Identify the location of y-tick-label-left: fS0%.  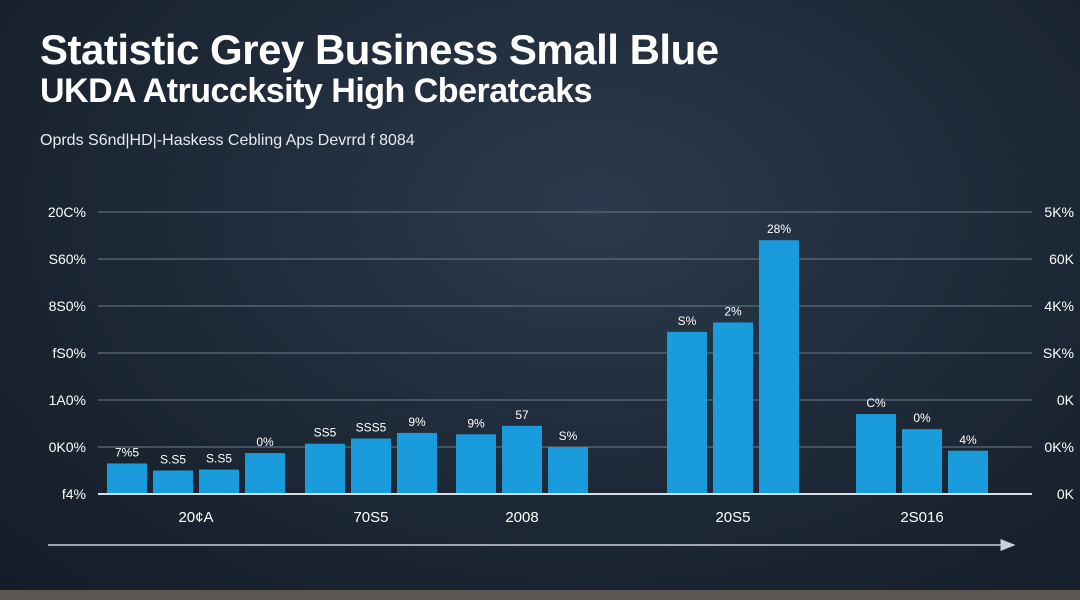
(69, 353).